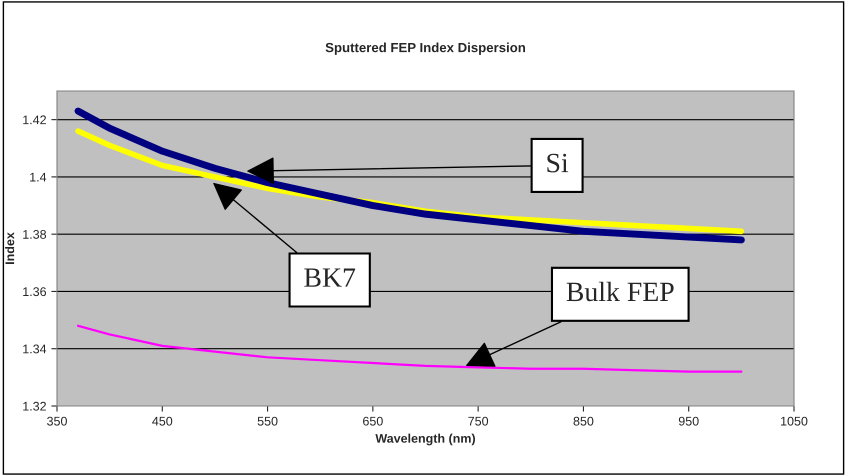  I want to click on y-tick-label: 1.36, so click(34, 291).